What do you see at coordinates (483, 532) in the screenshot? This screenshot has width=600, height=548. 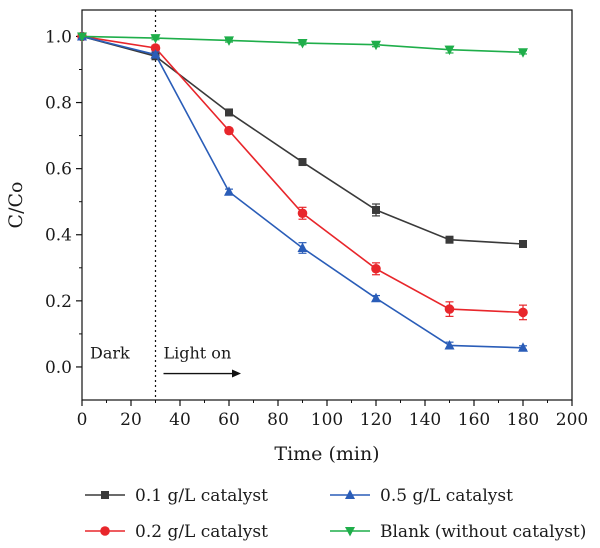 I see `legend-label: Blank (without catalyst)` at bounding box center [483, 532].